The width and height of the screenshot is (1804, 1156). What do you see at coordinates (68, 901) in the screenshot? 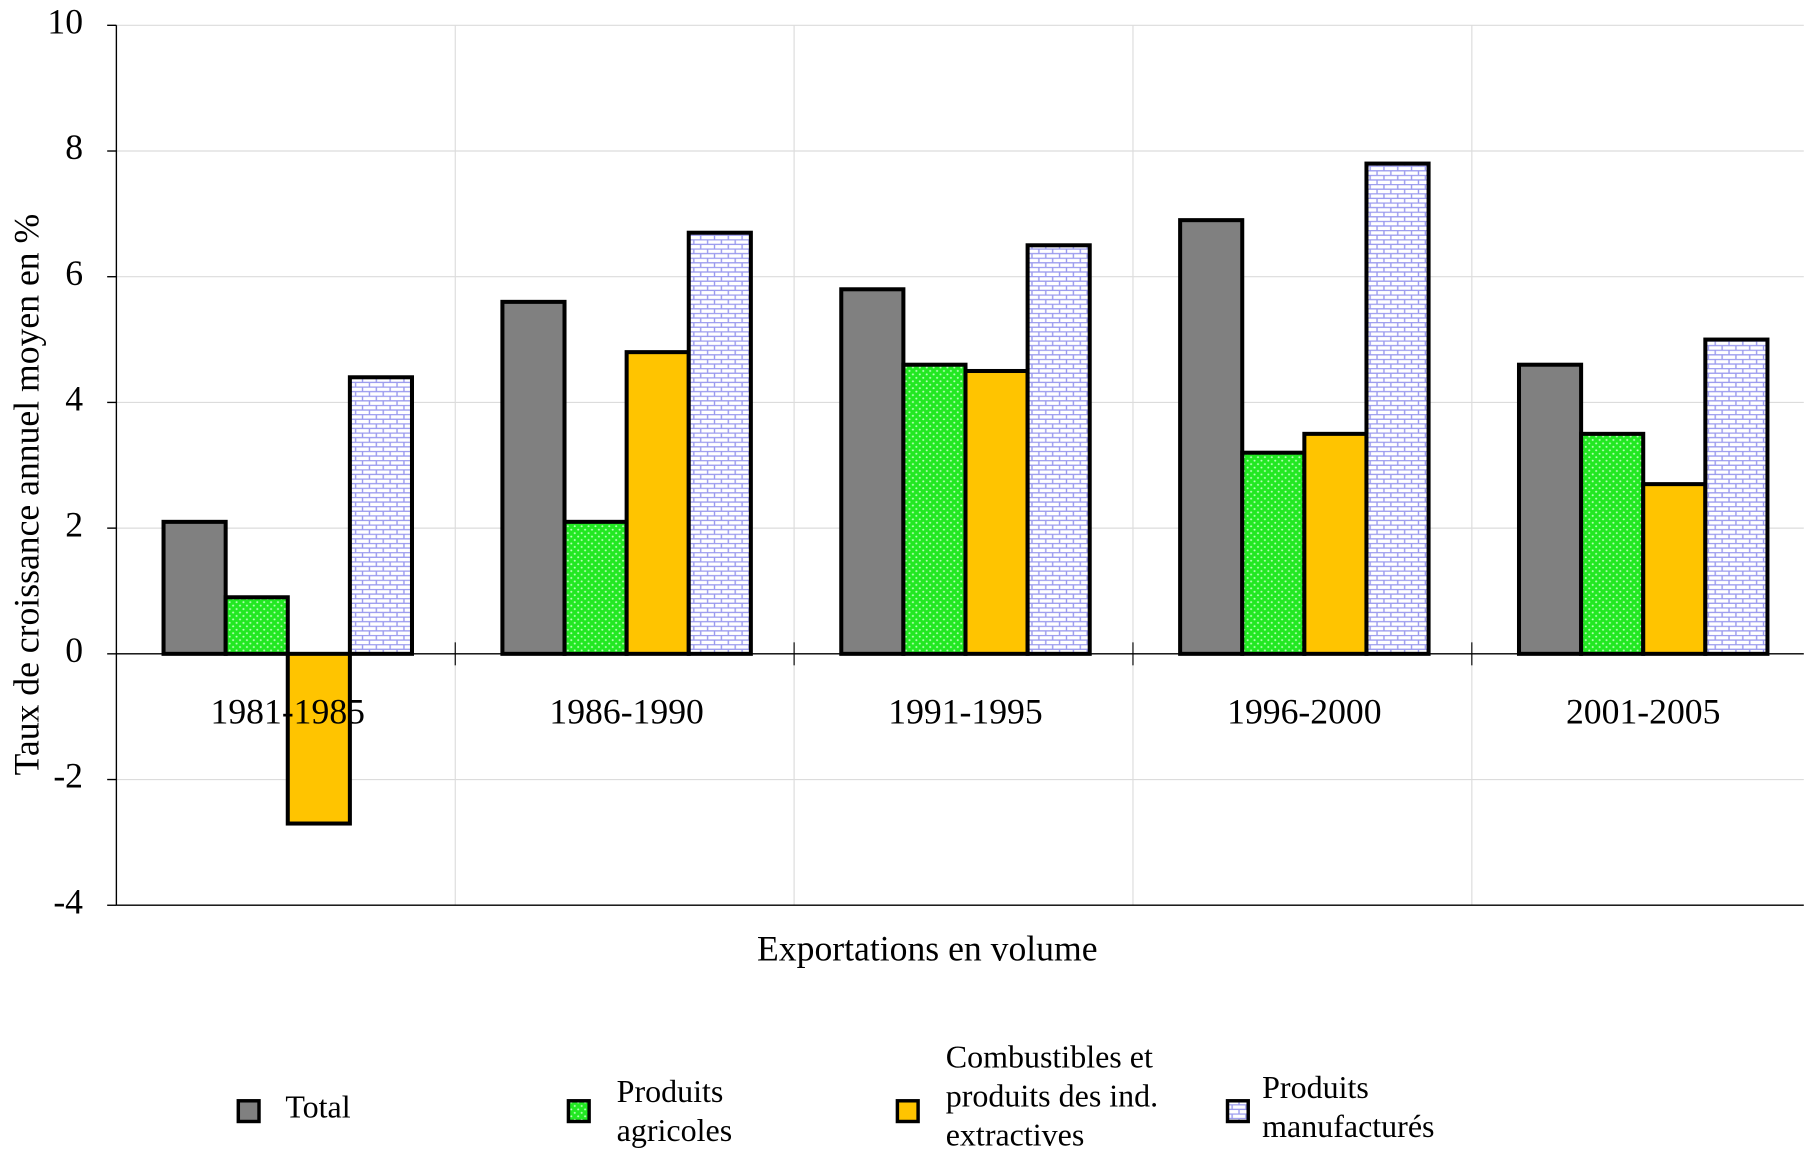
I see `y-tick-label: -4` at bounding box center [68, 901].